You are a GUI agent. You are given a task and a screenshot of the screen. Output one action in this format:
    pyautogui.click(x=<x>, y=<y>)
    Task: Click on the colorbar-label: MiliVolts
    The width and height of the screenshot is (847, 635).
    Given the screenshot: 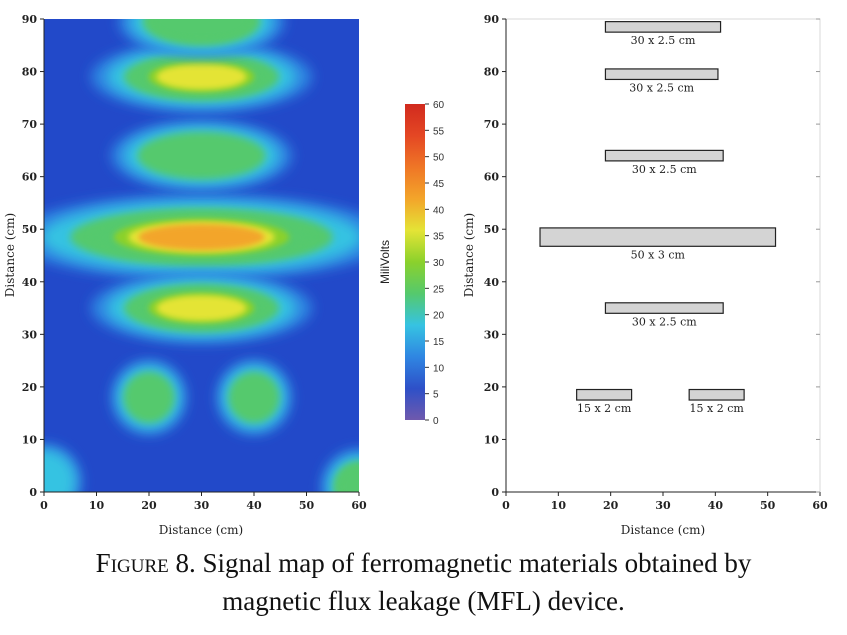 What is the action you would take?
    pyautogui.click(x=385, y=262)
    